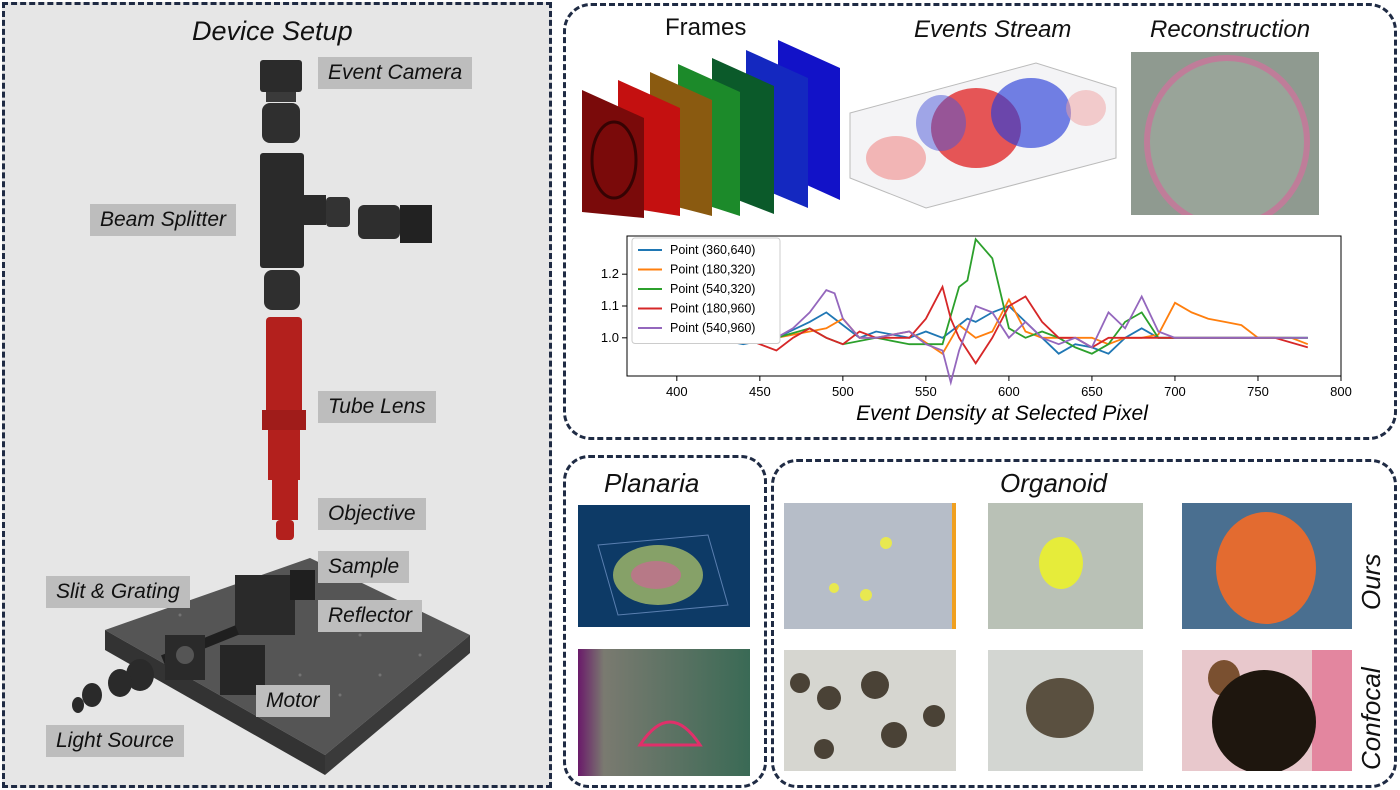 The image size is (1400, 790). I want to click on label-light-source: Light Source, so click(115, 741).